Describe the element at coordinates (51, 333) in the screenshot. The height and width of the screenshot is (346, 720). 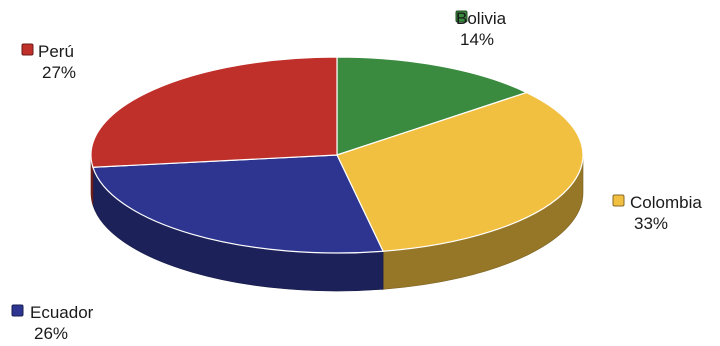
I see `slice-percent-ecuador: 26%` at that location.